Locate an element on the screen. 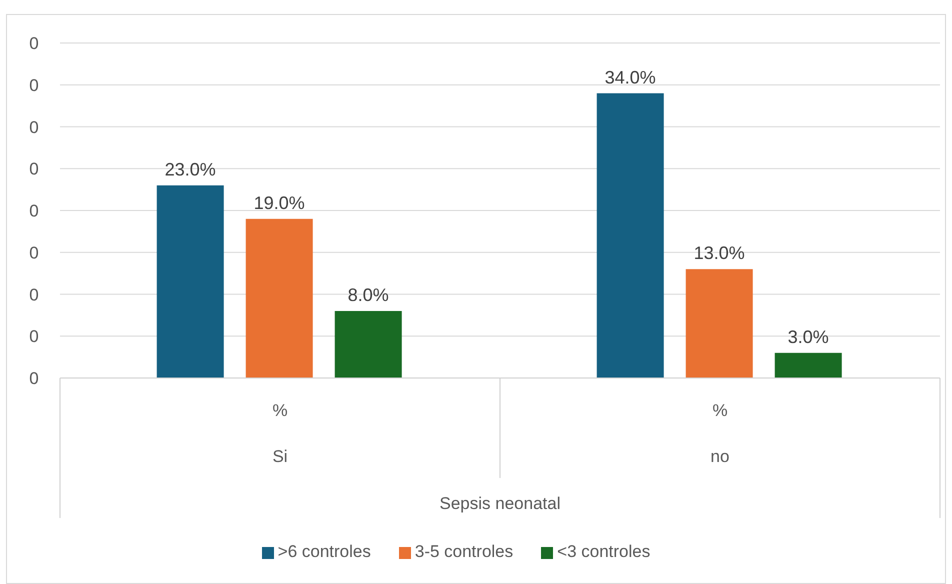 Image resolution: width=952 pixels, height=584 pixels. data-label: 34.0% is located at coordinates (630, 77).